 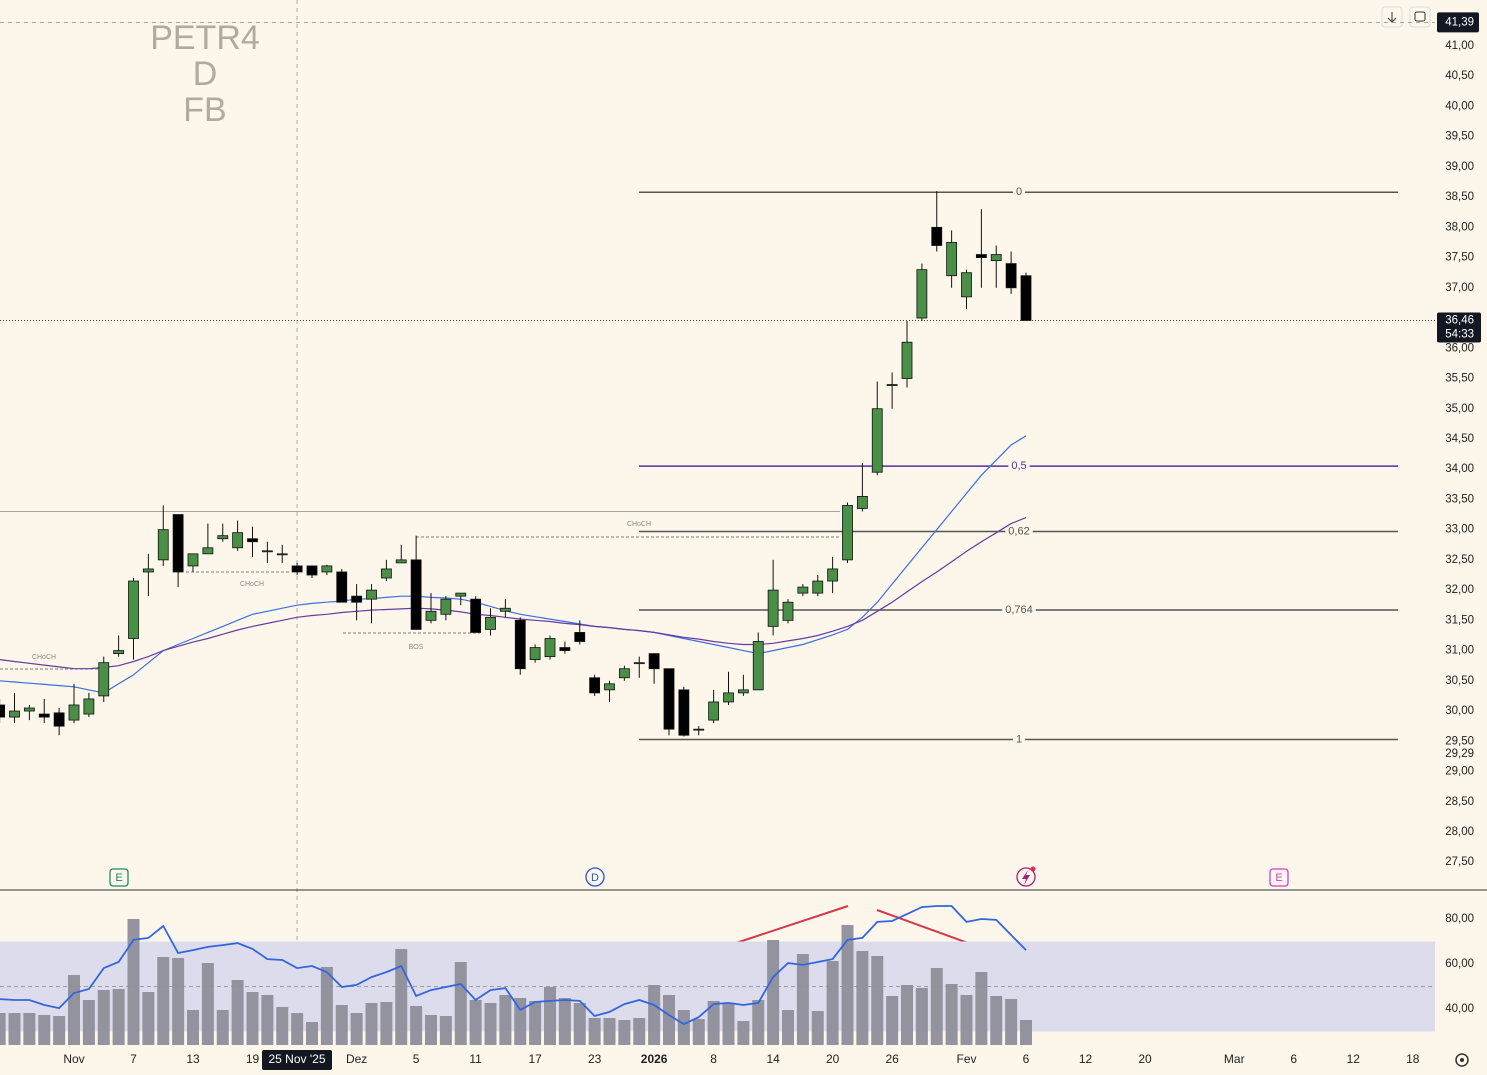 I want to click on countdown: 54:33, so click(x=1459, y=334).